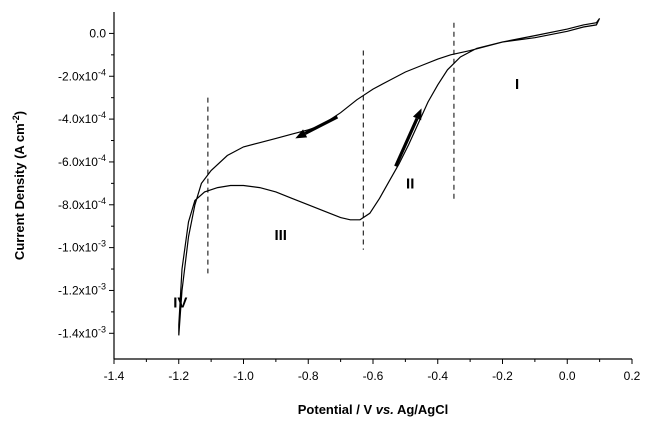  I want to click on x-tick-label: -1.4, so click(114, 376).